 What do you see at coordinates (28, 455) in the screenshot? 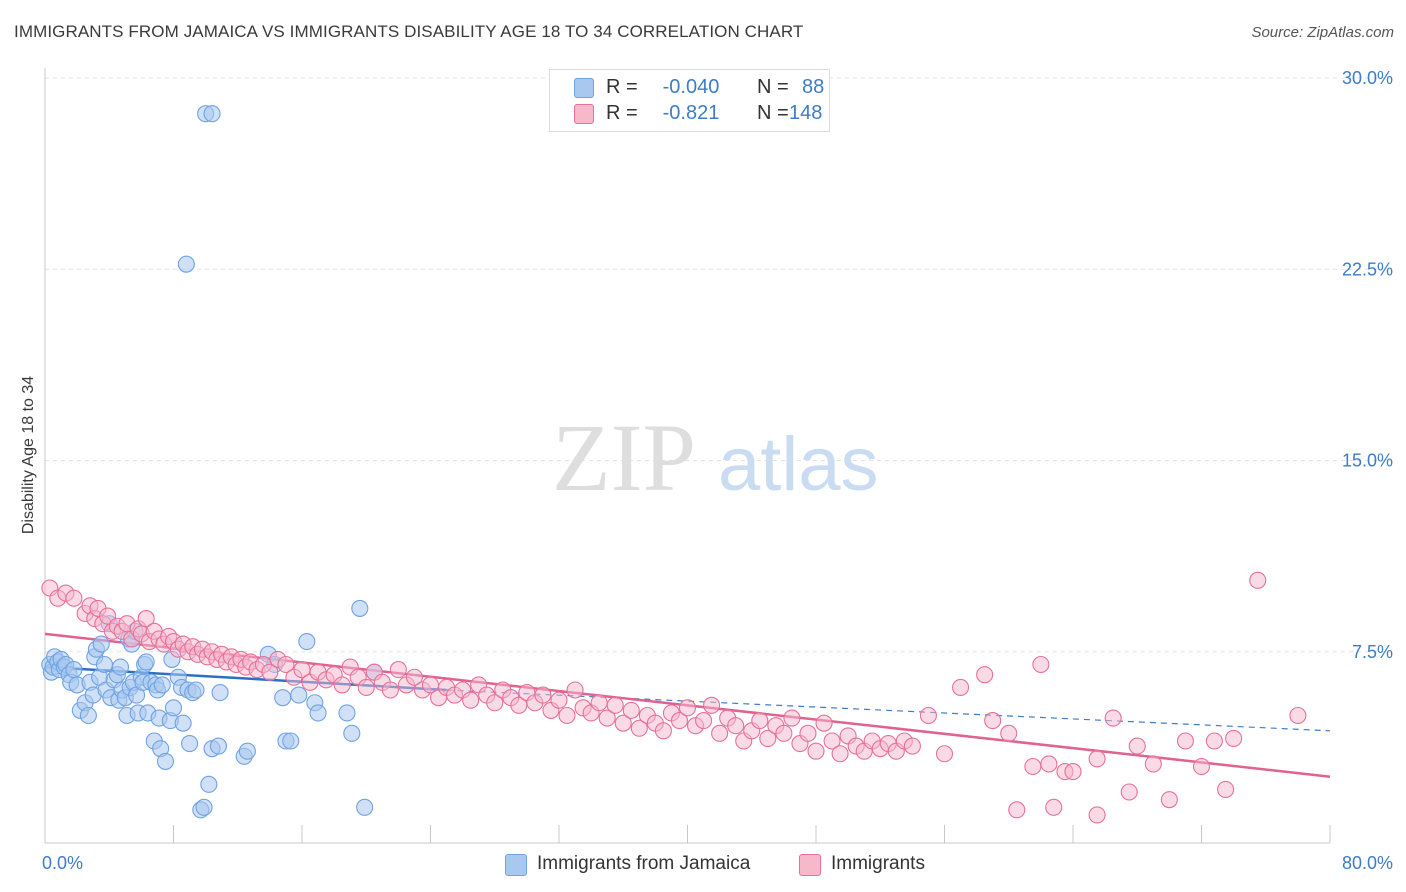
I see `y-axis-label: Disability Age 18 to 34` at bounding box center [28, 455].